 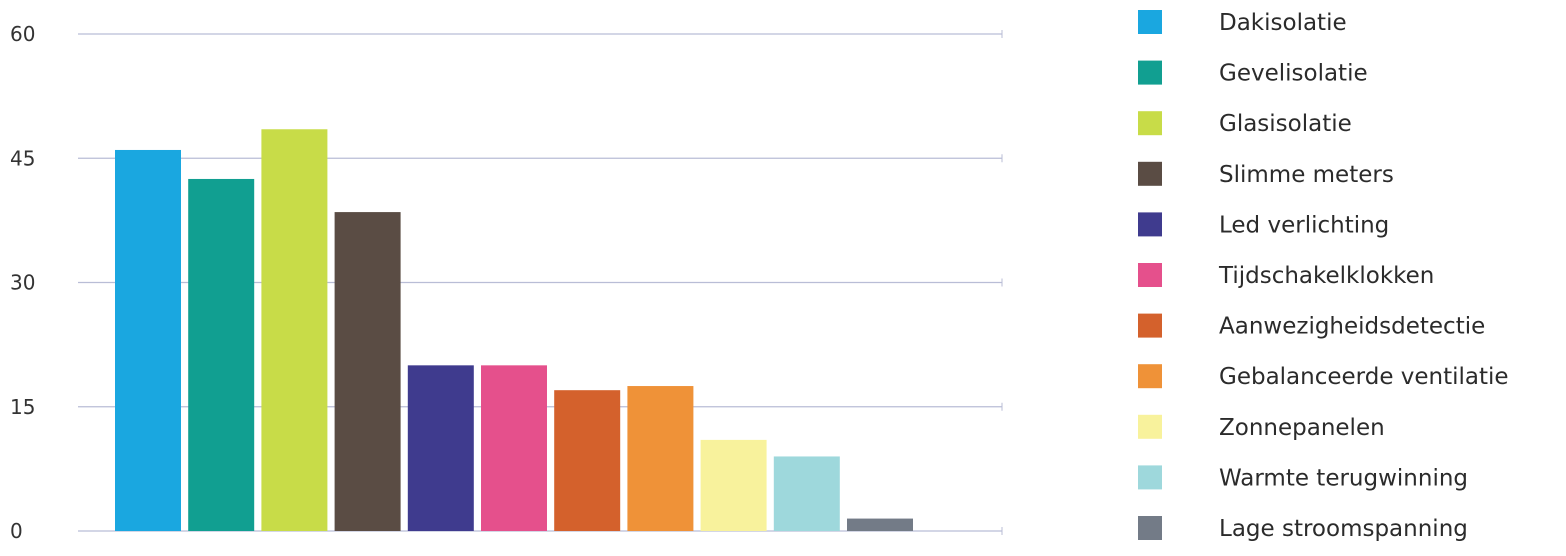 I want to click on legend-label: Gebalanceerde ventilatie, so click(x=1364, y=377).